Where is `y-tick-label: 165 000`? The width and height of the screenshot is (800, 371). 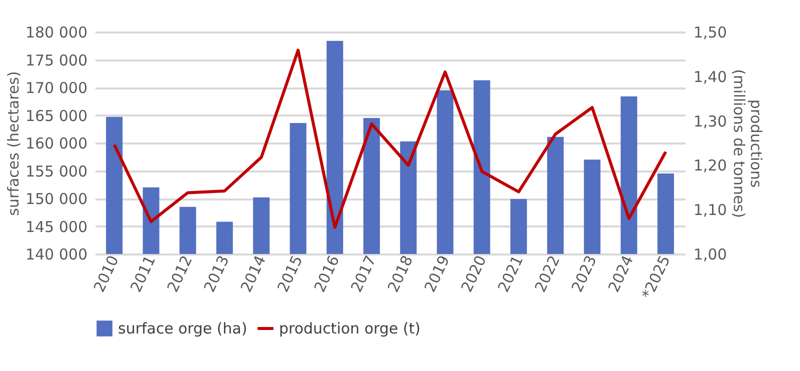 y-tick-label: 165 000 is located at coordinates (56, 115).